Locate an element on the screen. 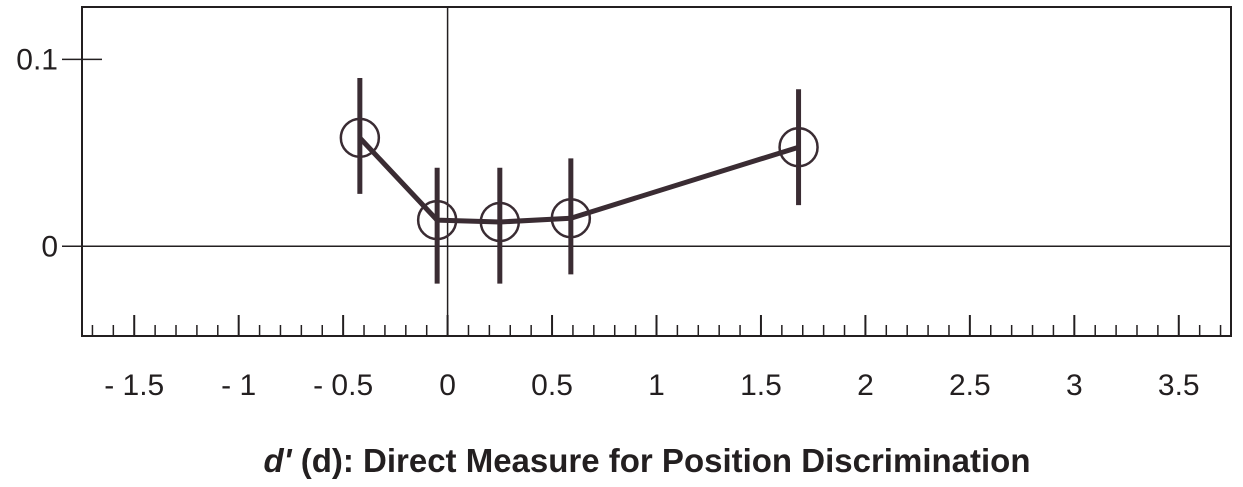 Image resolution: width=1243 pixels, height=487 pixels. x-tick-label: 2.5 is located at coordinates (970, 385).